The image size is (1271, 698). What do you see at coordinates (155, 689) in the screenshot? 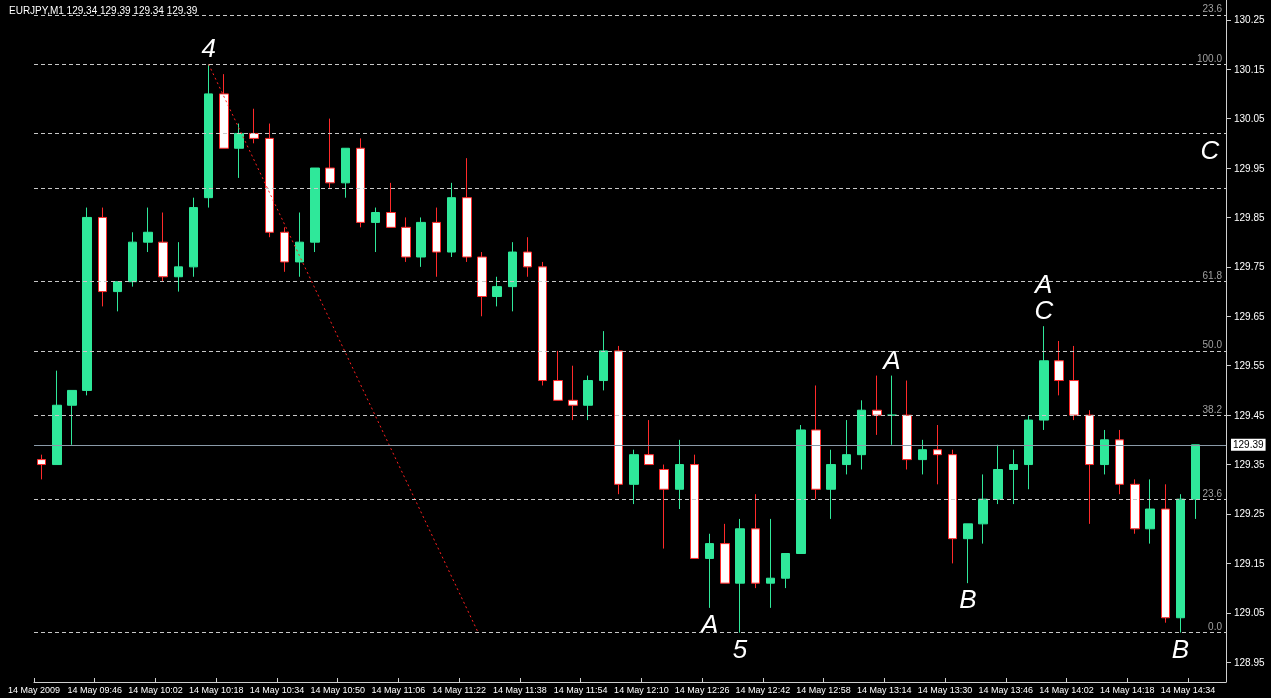
I see `x-tick-label: 14 May 10:02` at bounding box center [155, 689].